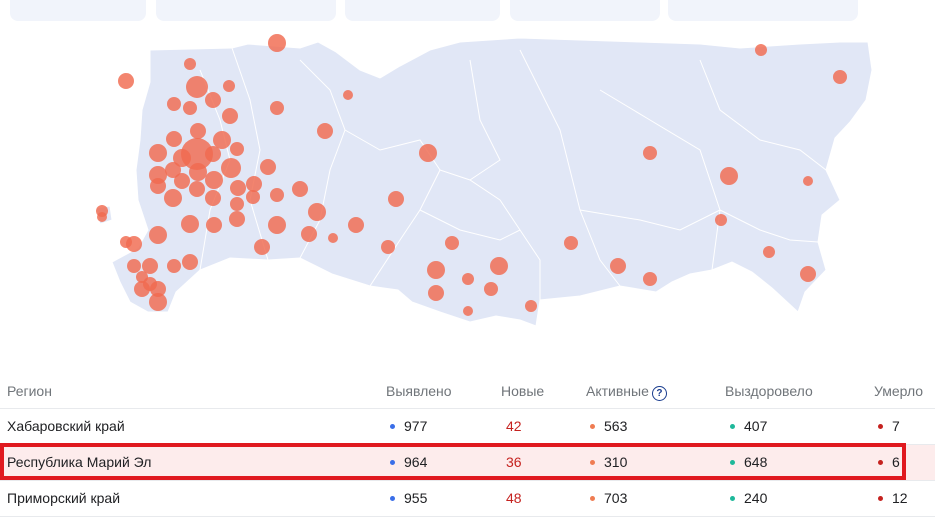 This screenshot has height=528, width=935. Describe the element at coordinates (626, 392) in the screenshot. I see `header-active: Активные?` at that location.